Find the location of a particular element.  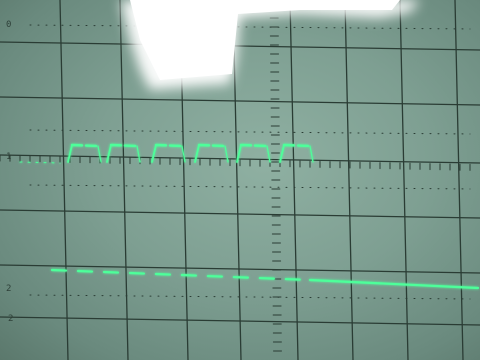

left-marker-ch1: 1 is located at coordinates (9, 157).